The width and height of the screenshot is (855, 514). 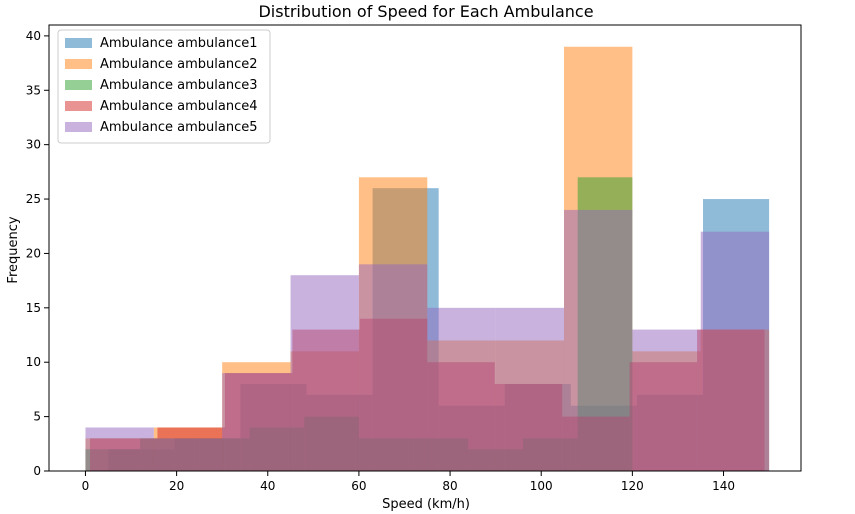 I want to click on y-tick-label: 10, so click(x=33, y=362).